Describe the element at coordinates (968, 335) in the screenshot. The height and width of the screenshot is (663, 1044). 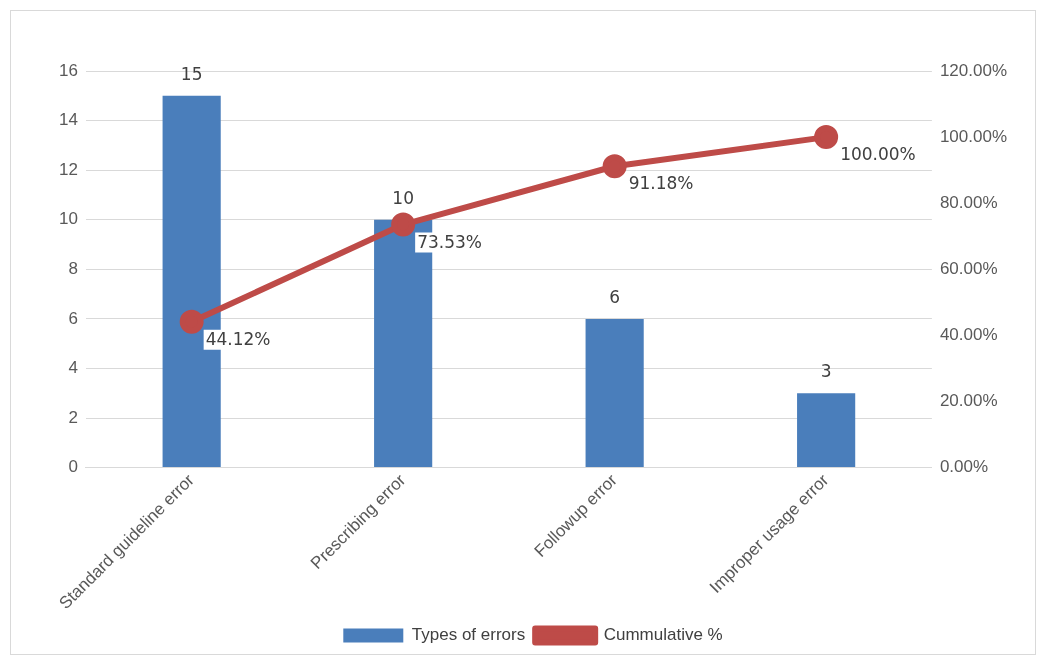
I see `y2-tick-label: 40.00%` at that location.